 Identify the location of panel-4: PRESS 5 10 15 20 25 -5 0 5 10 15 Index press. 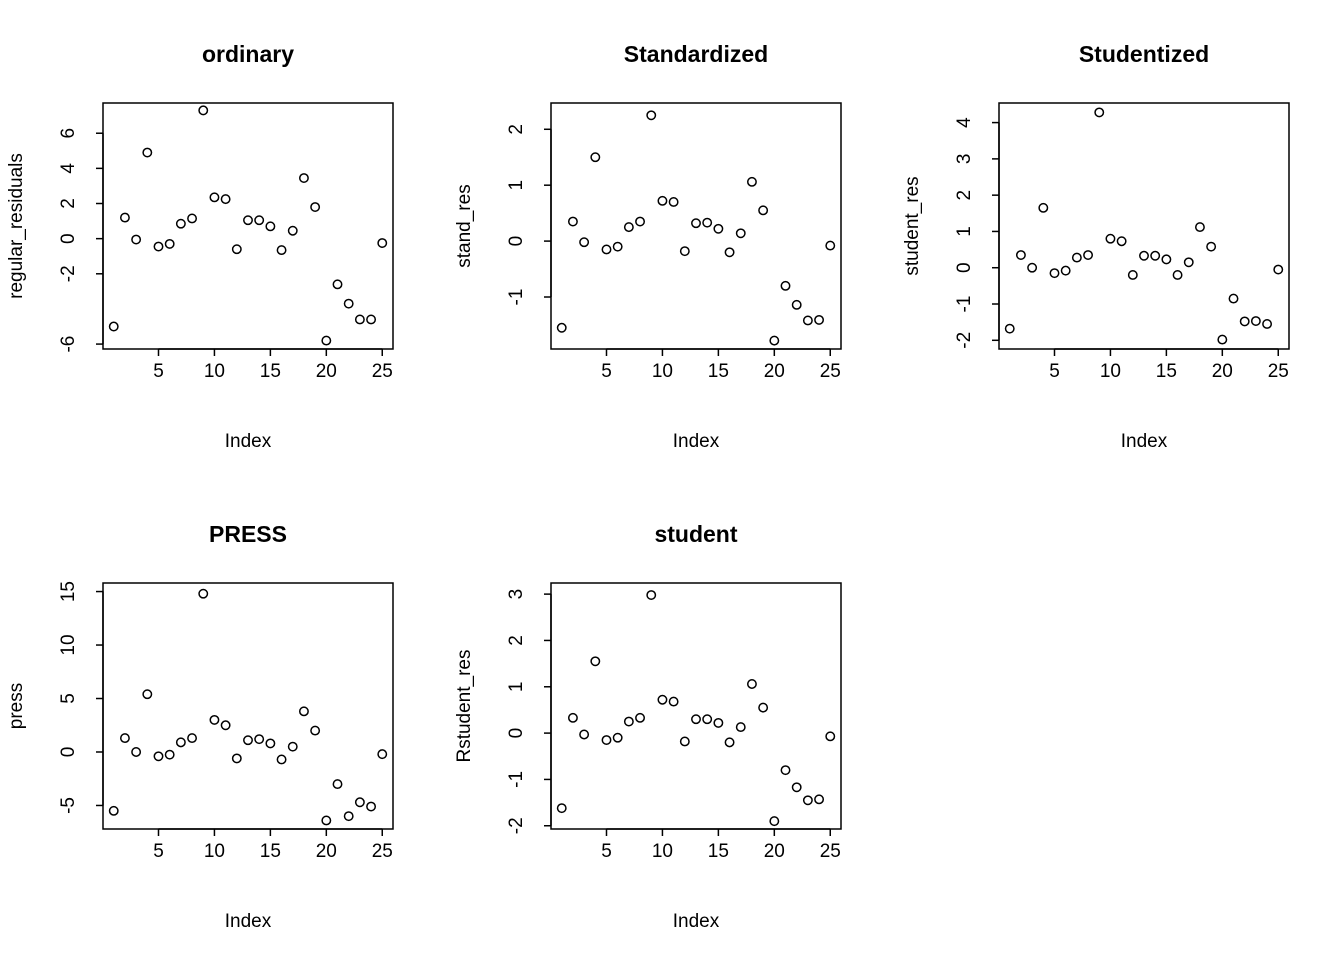
(200, 726).